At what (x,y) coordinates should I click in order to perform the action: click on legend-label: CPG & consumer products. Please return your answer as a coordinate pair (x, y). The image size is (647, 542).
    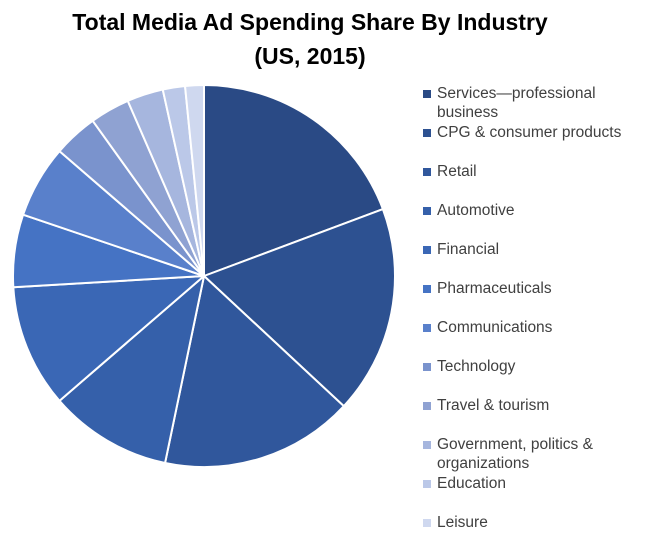
    Looking at the image, I should click on (529, 132).